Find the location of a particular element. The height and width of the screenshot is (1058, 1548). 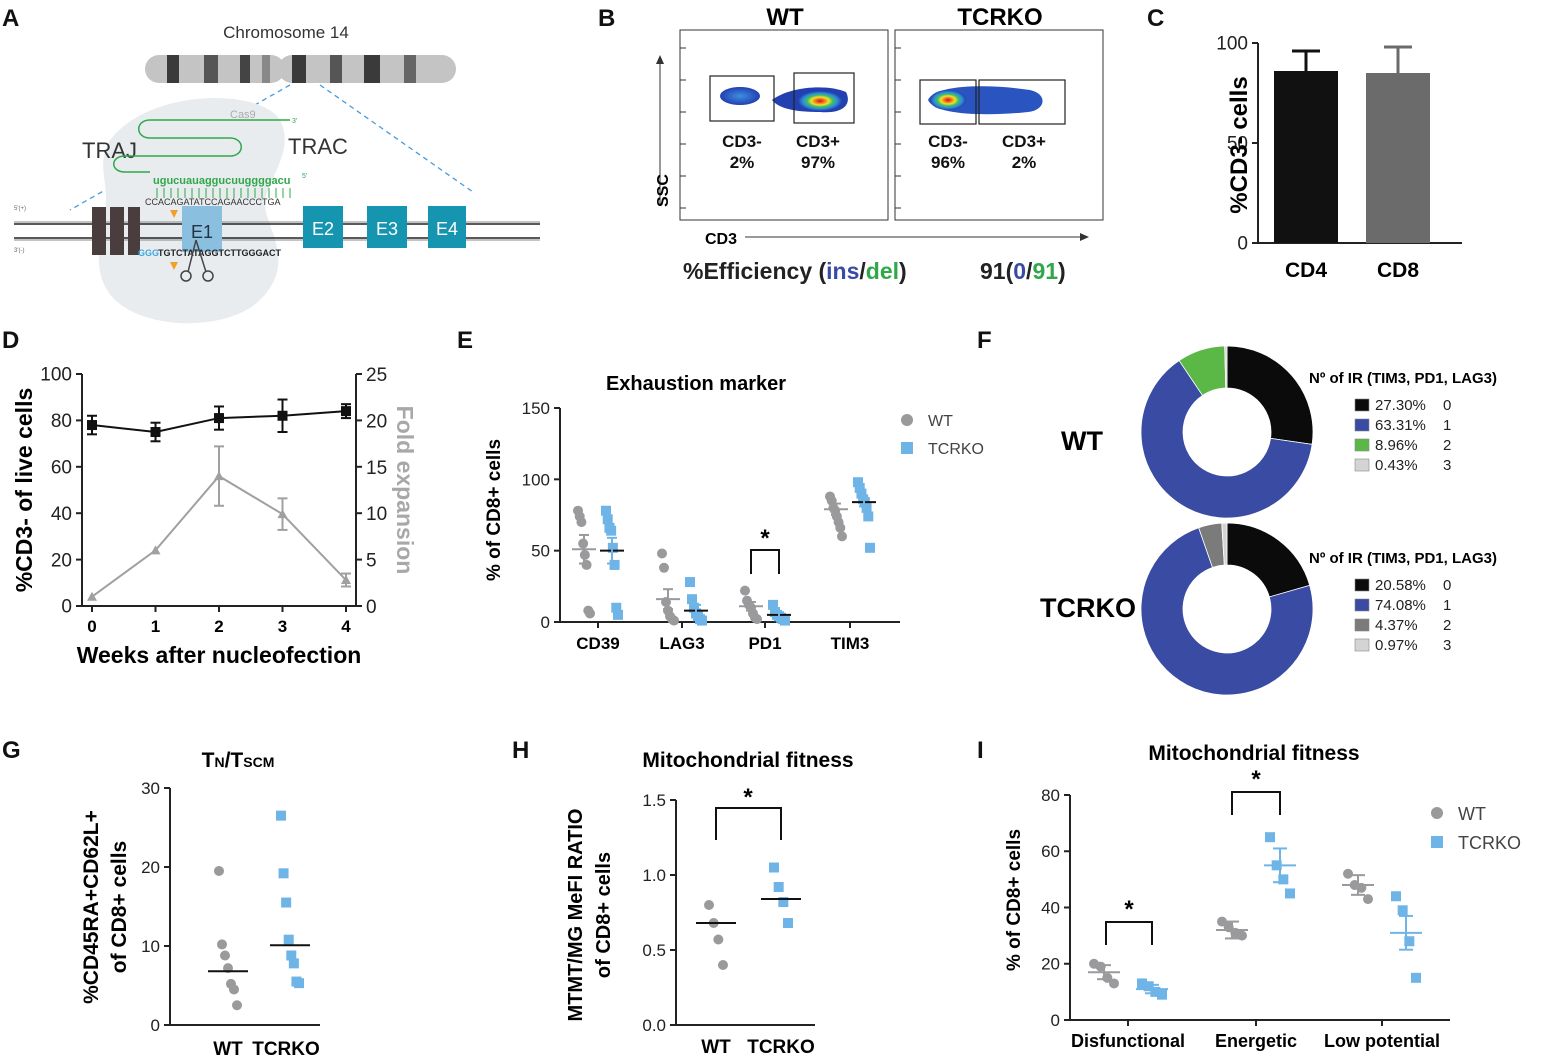

g-title-part: SCM is located at coordinates (258, 762).